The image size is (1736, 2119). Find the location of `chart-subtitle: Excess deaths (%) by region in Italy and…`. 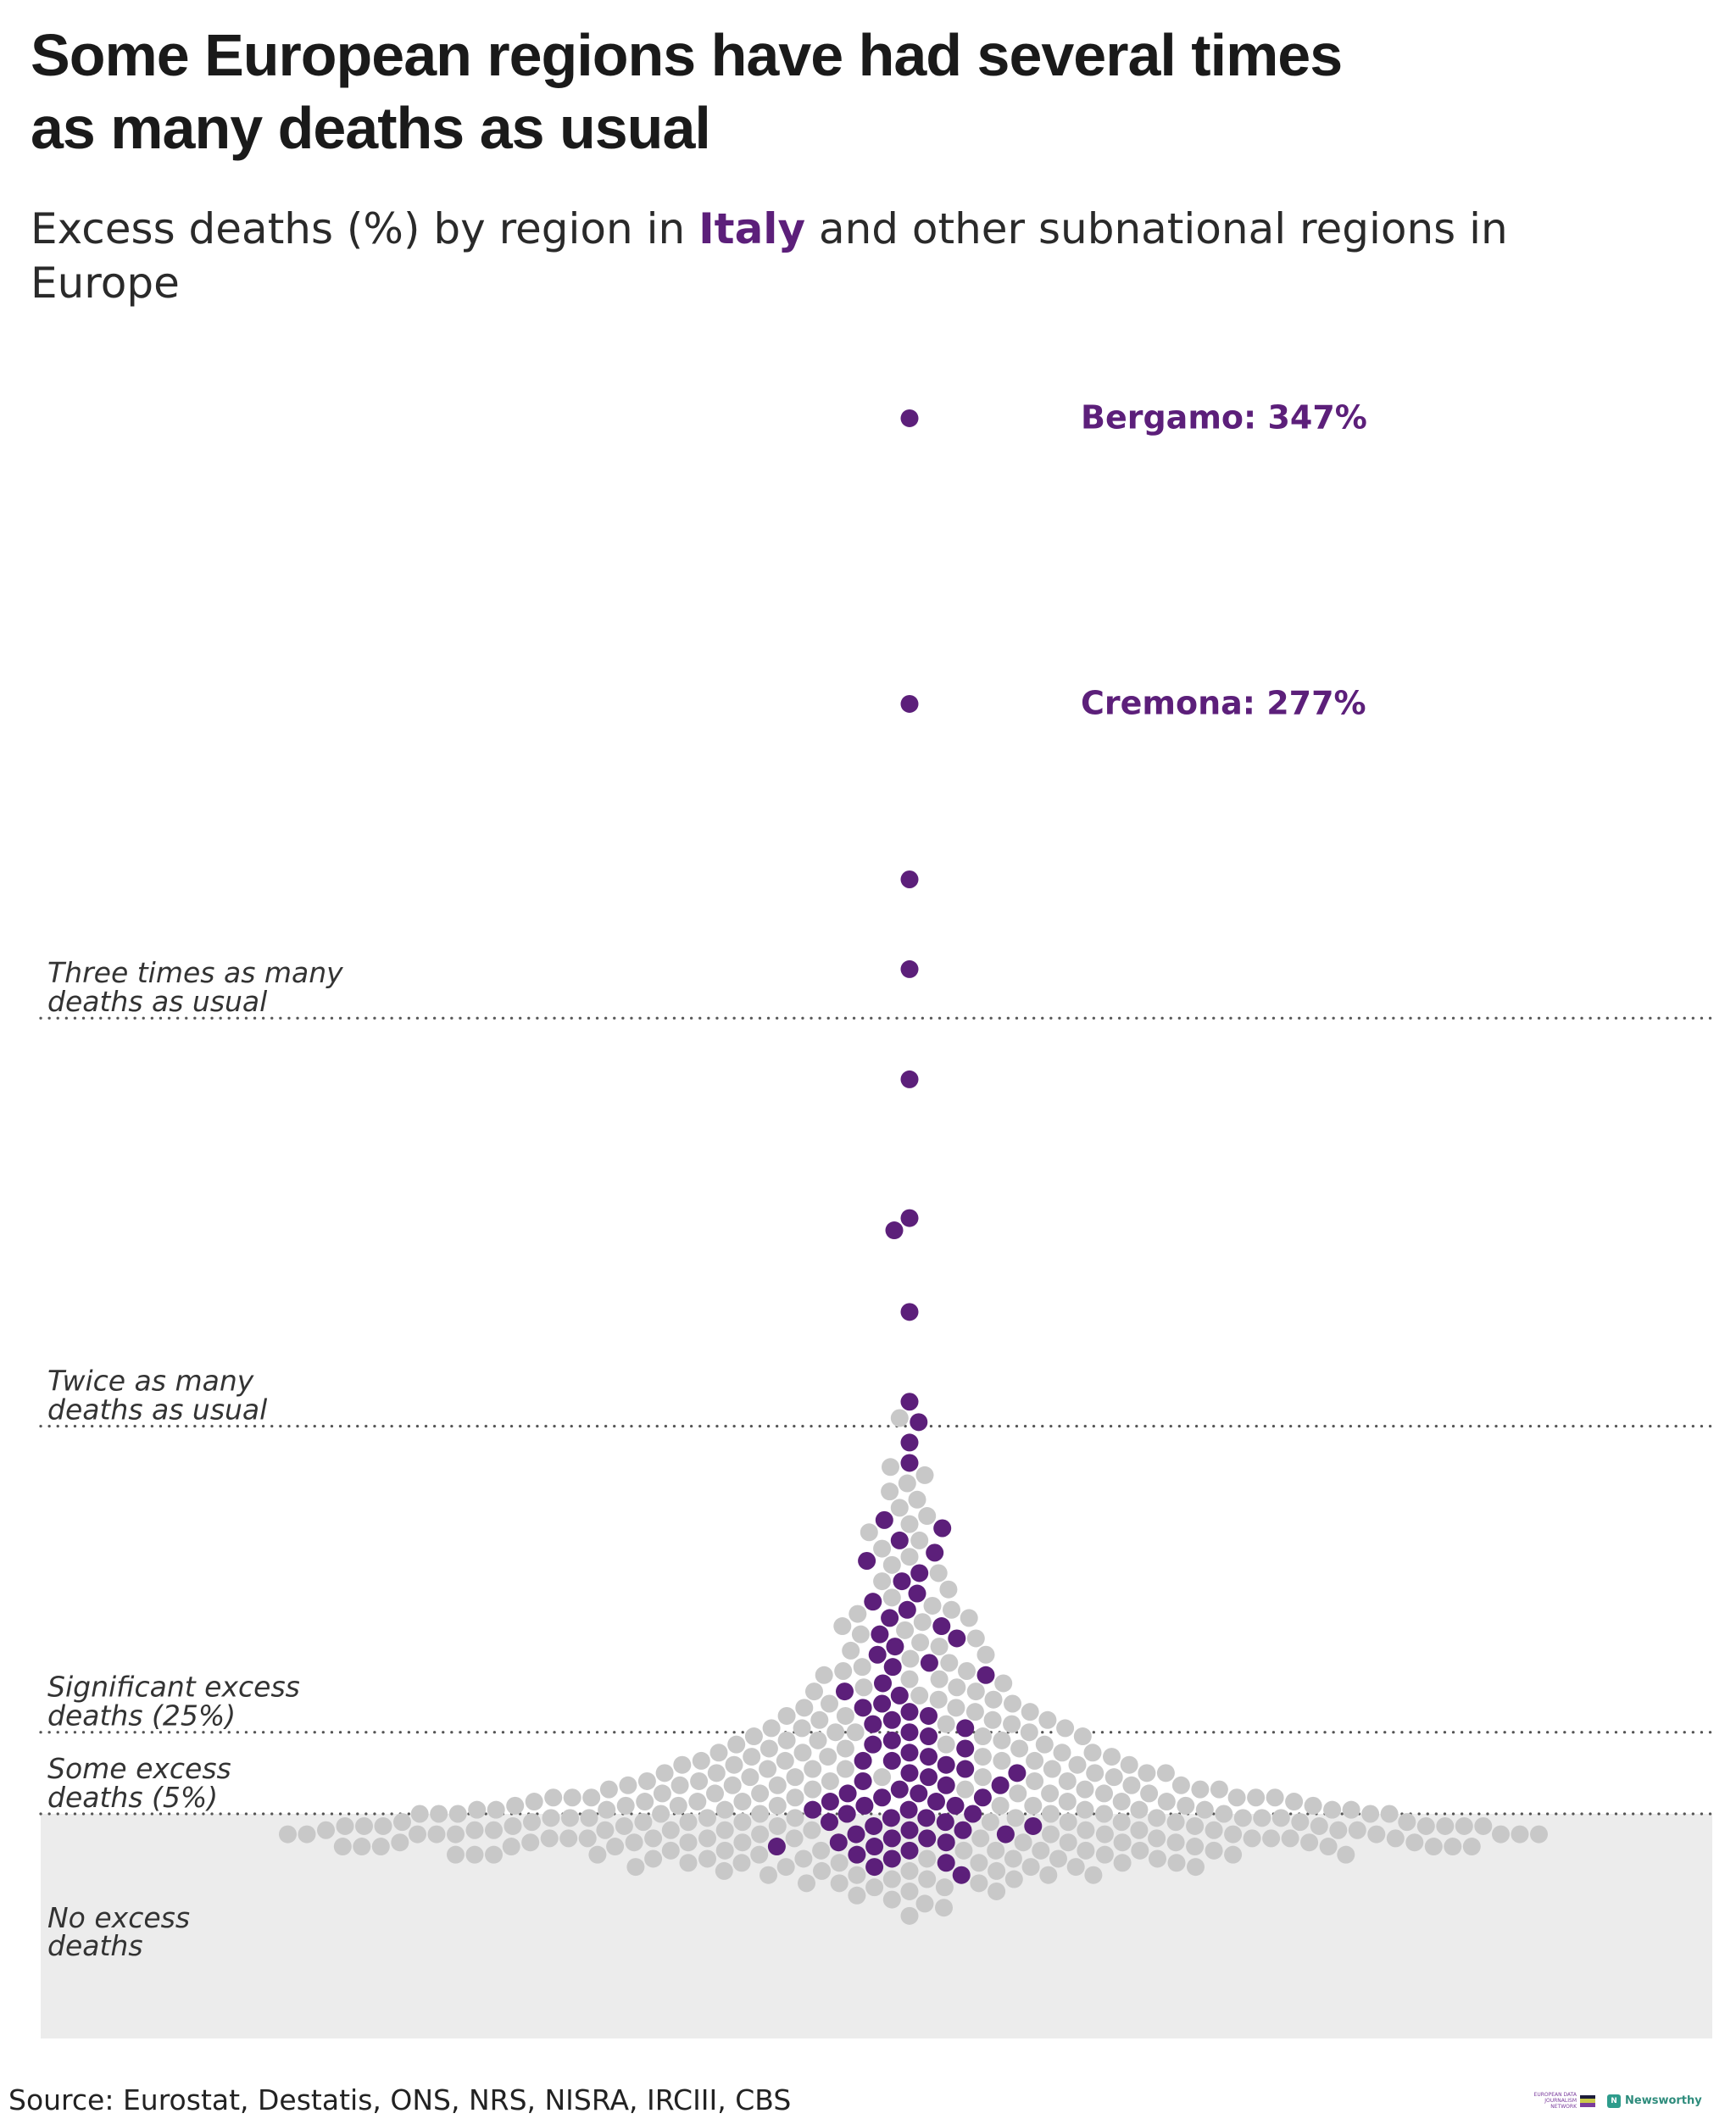

chart-subtitle: Excess deaths (%) by region in Italy and… is located at coordinates (776, 256).